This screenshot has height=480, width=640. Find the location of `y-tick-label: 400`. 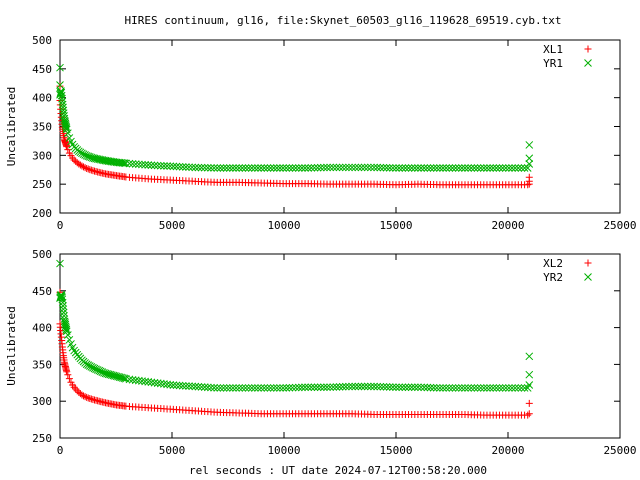

y-tick-label: 400 is located at coordinates (42, 98).